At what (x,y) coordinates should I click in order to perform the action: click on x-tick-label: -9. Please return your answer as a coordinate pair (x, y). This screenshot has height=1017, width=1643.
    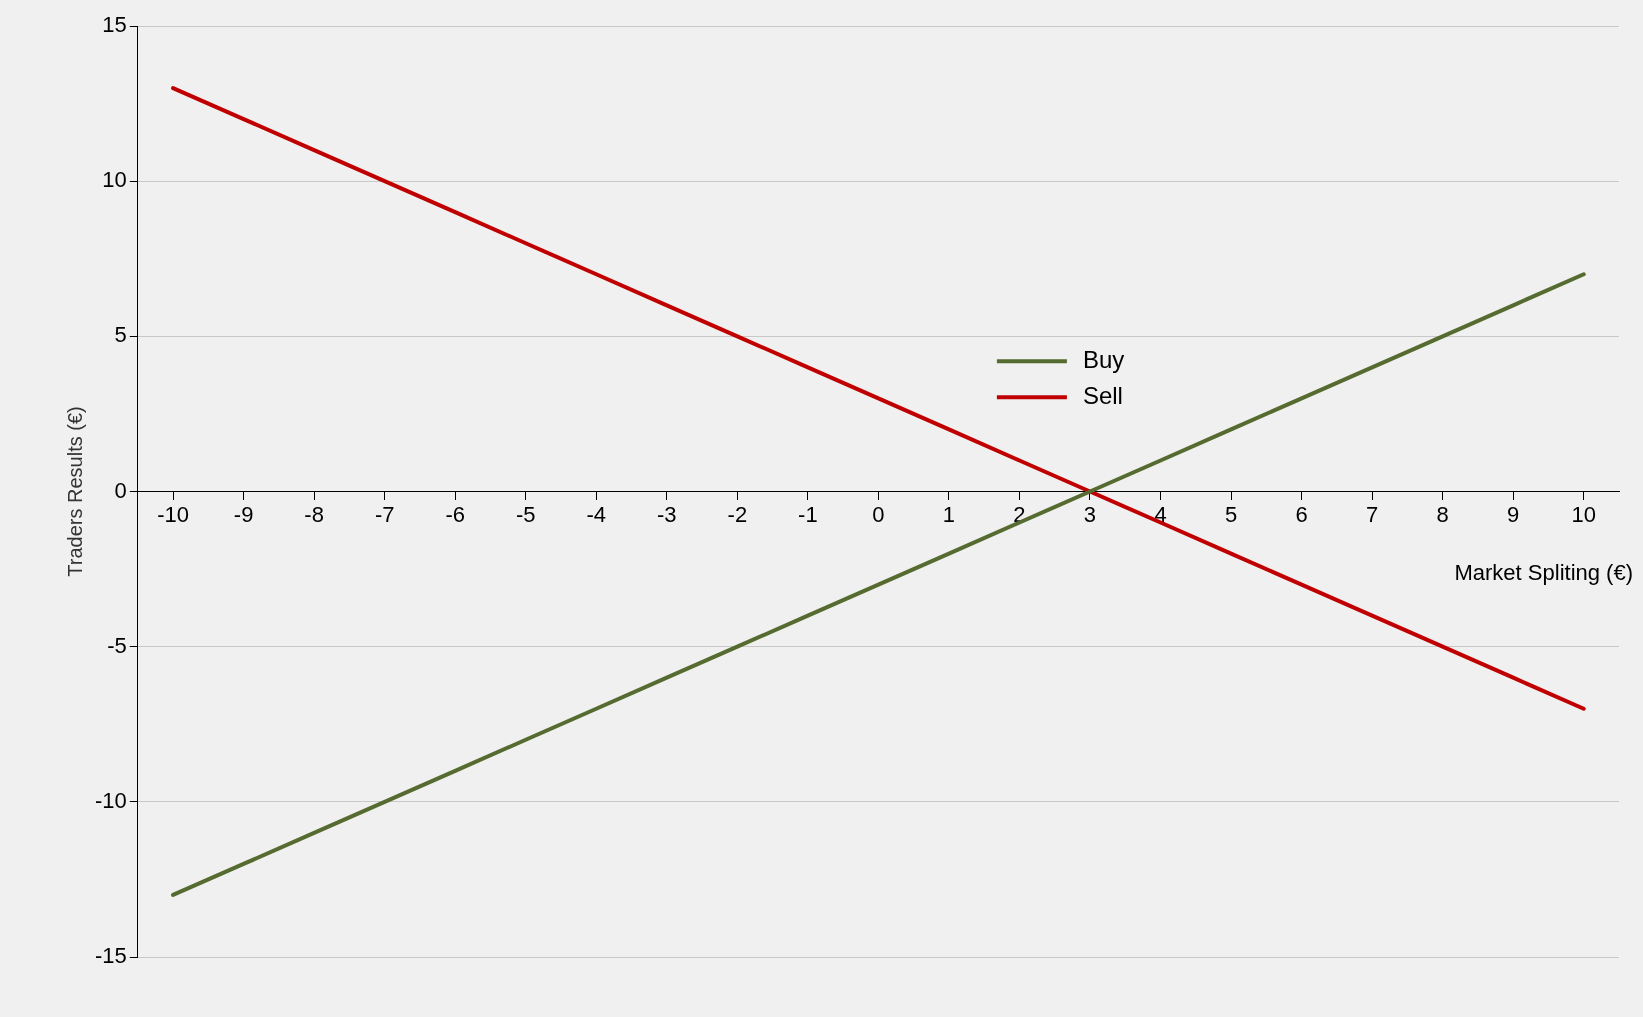
    Looking at the image, I should click on (243, 514).